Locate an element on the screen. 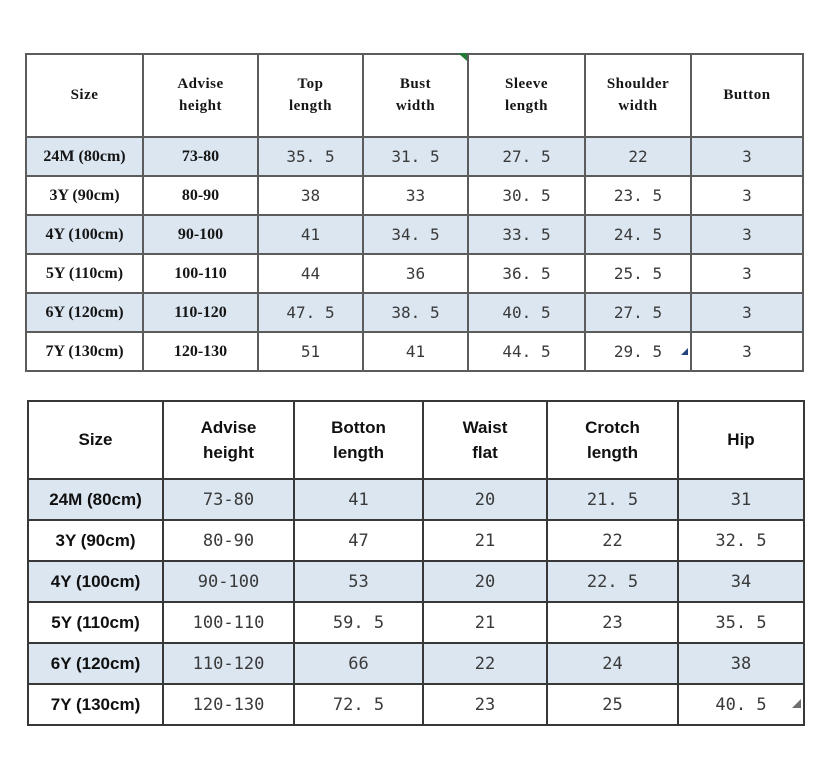 This screenshot has width=828, height=763. table-row: 6Y (120cm) 110-120 66 22 24 38 is located at coordinates (416, 663).